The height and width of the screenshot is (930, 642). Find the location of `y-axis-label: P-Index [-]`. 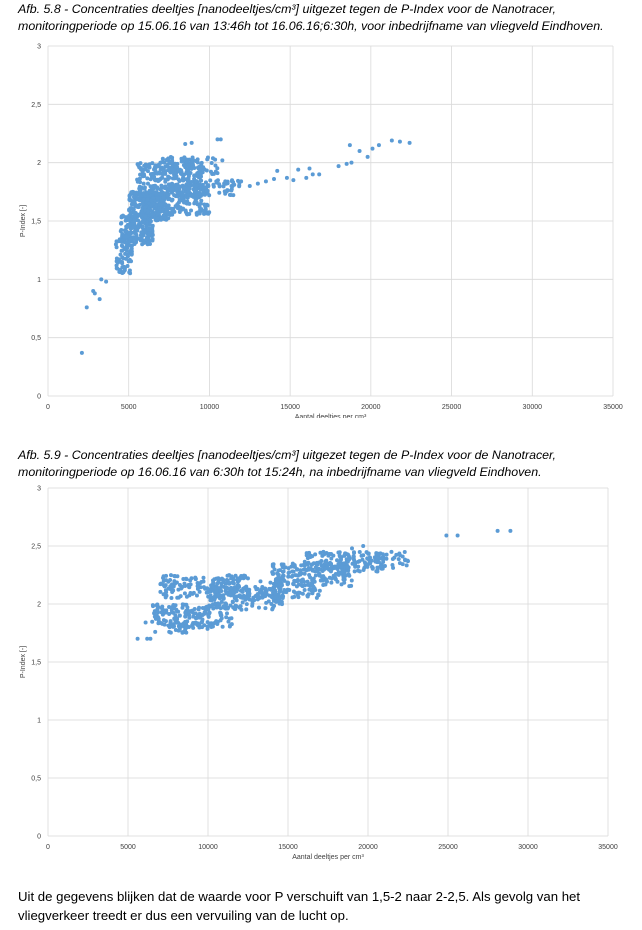

y-axis-label: P-Index [-] is located at coordinates (23, 662).